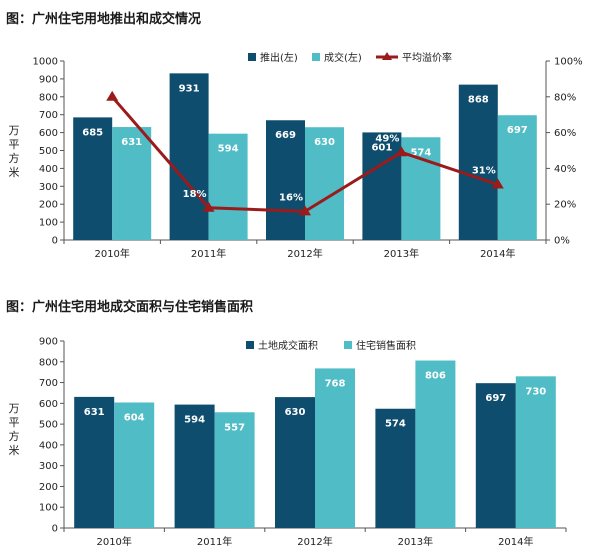 The height and width of the screenshot is (558, 600). I want to click on chart-2-y-tick-label: 300, so click(48, 466).